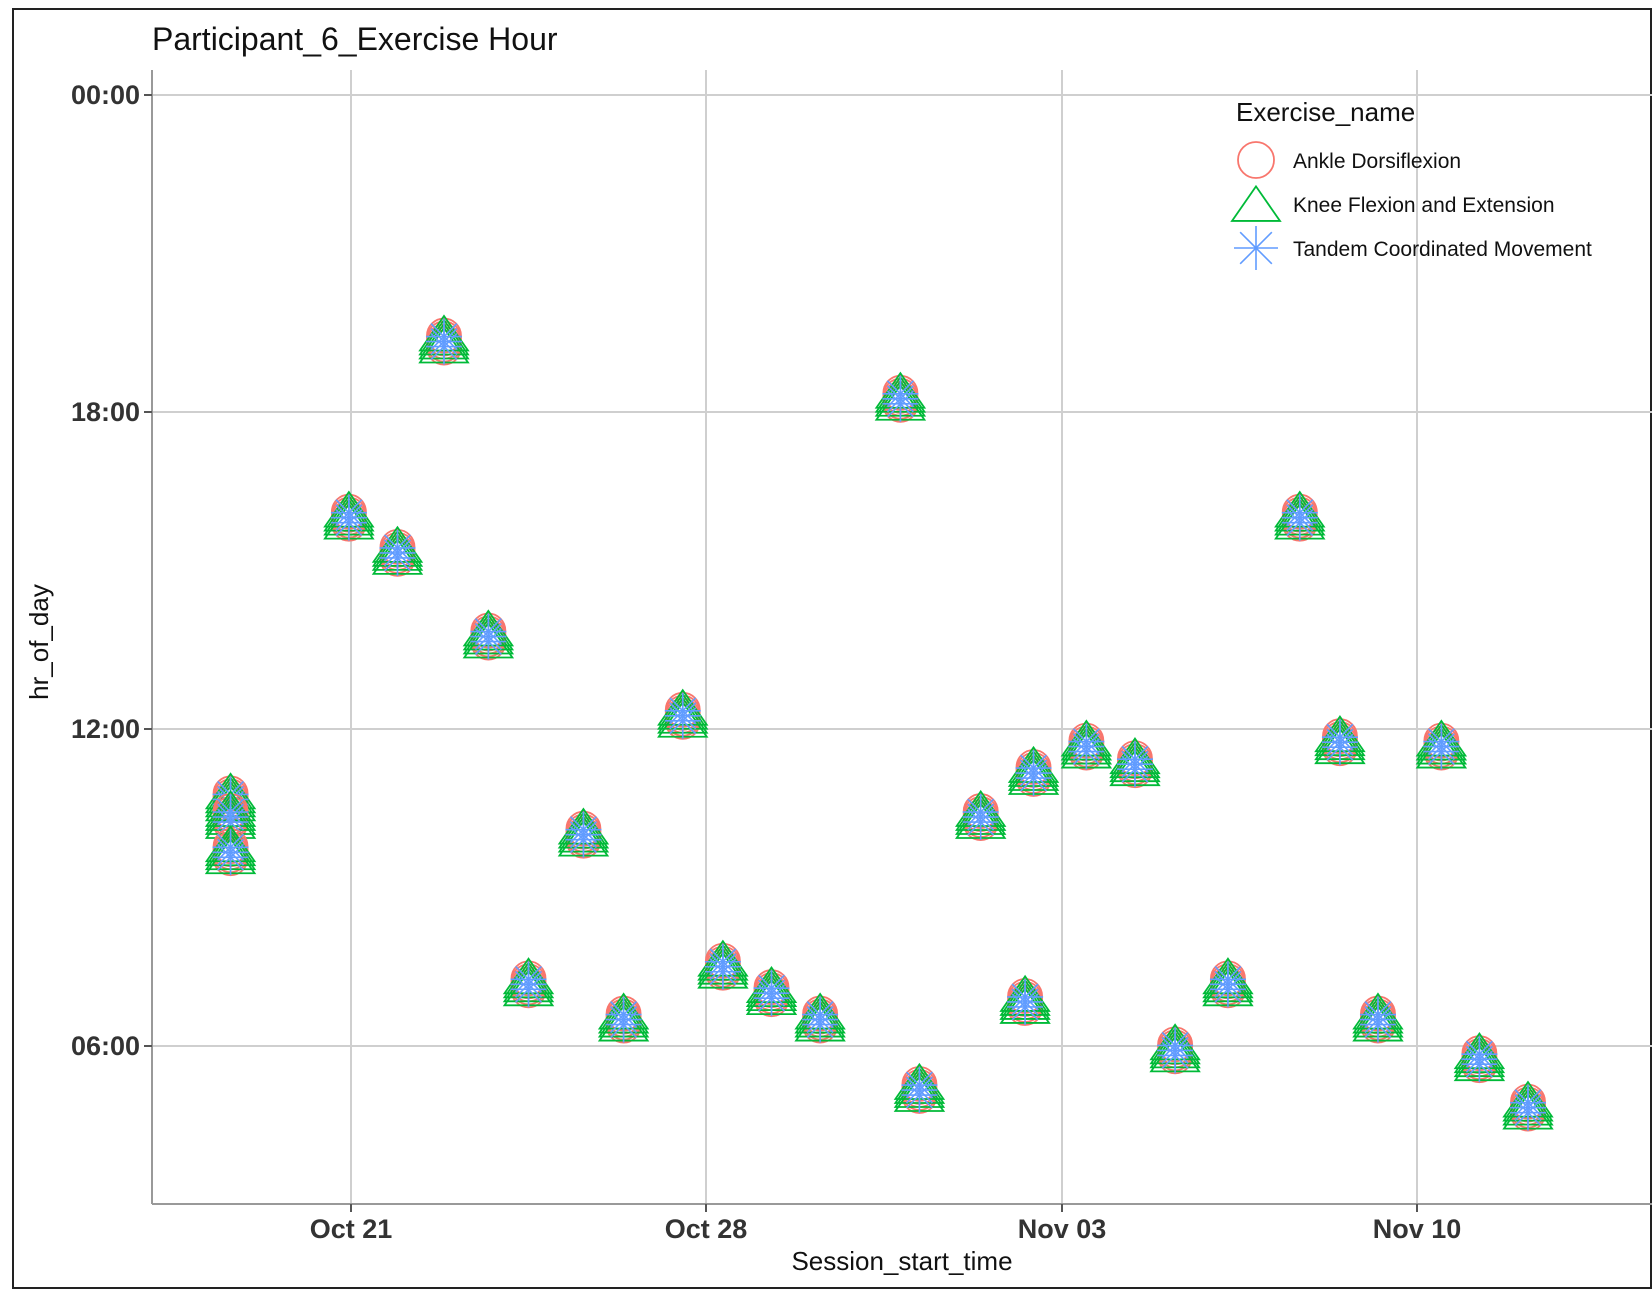 This screenshot has height=1289, width=1652. Describe the element at coordinates (1256, 248) in the screenshot. I see `legend-key-tandem-movement` at that location.